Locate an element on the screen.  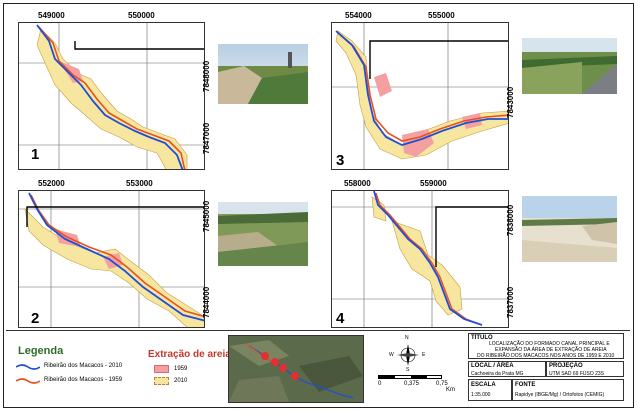
north-label-w: W is located at coordinates (391, 355).